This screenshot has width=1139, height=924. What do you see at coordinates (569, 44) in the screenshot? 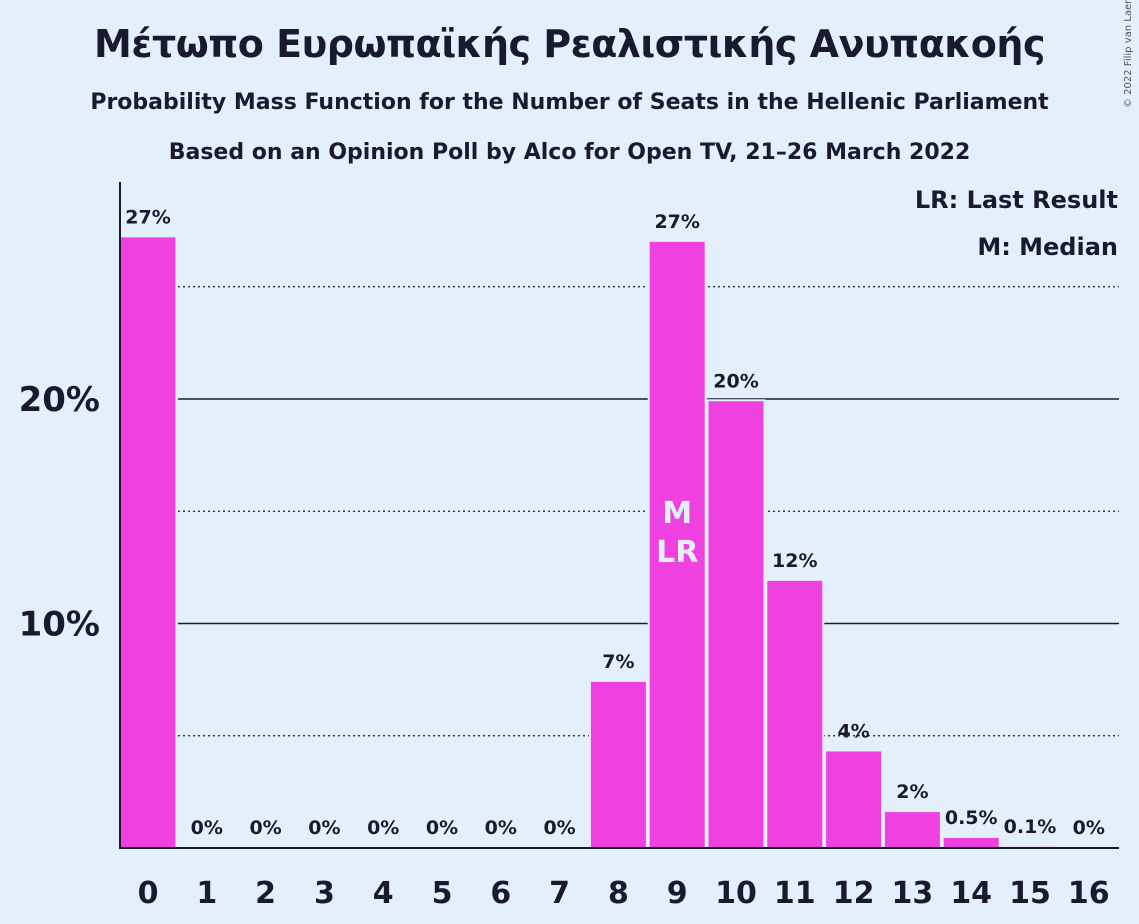
I see `chart-title: Μέτωπο Ευρωπαϊκής Ρεαλιστικής Ανυπακοής` at bounding box center [569, 44].